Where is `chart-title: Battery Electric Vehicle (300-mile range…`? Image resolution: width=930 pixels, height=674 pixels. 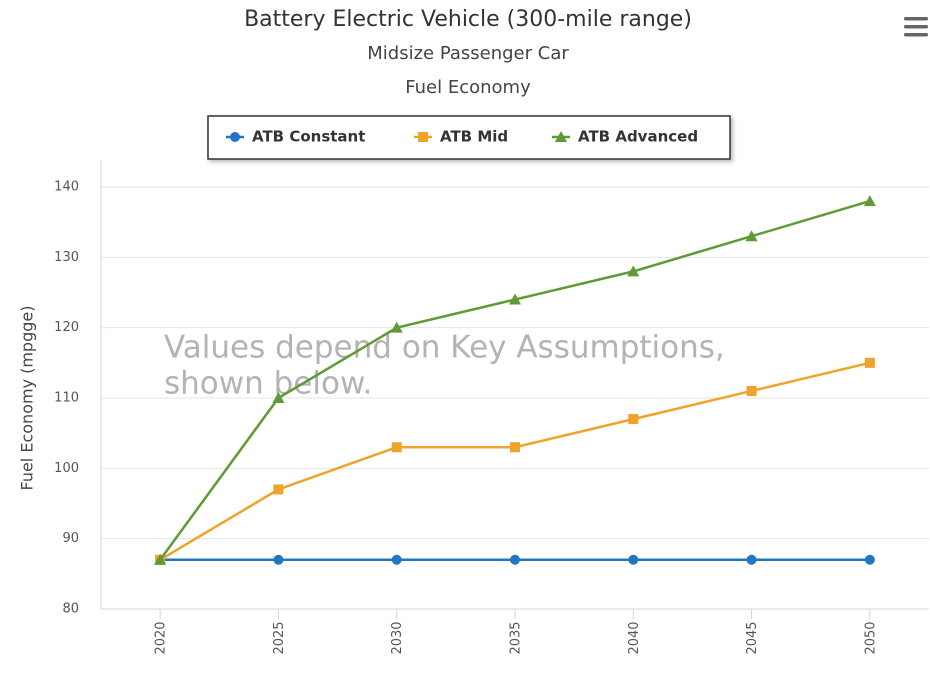 chart-title: Battery Electric Vehicle (300-mile range… is located at coordinates (468, 19).